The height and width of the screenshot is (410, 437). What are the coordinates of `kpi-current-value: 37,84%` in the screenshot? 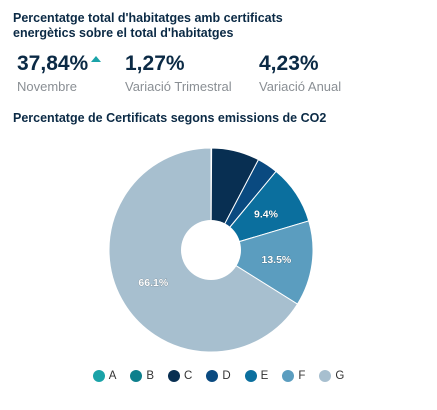 It's located at (53, 63).